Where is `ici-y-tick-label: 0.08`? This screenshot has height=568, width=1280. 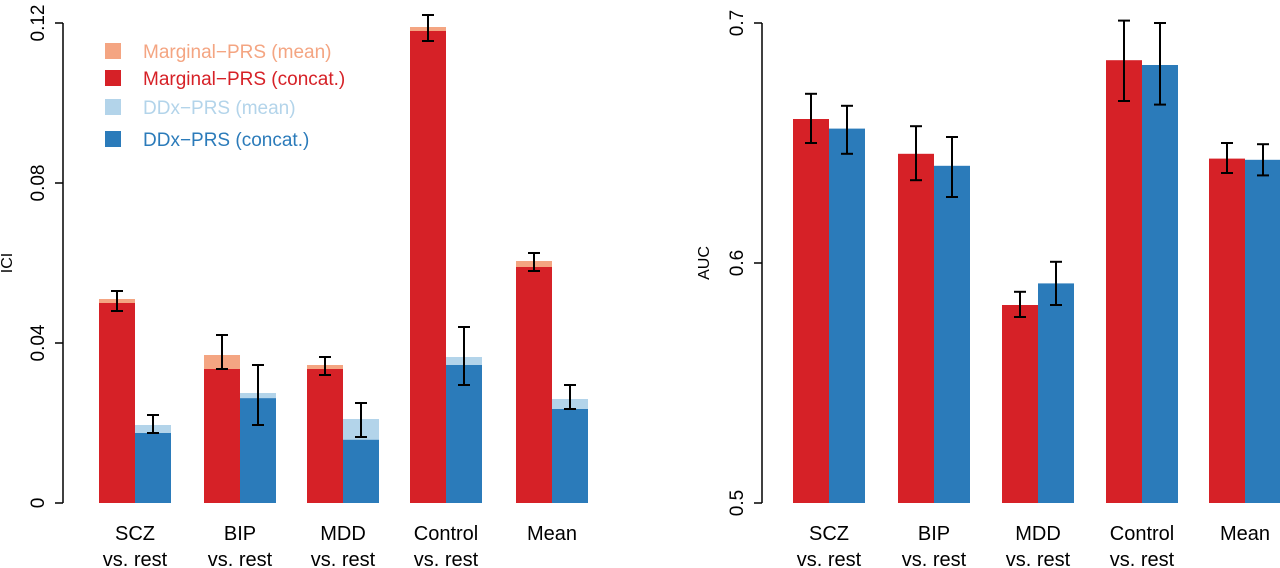
ici-y-tick-label: 0.08 is located at coordinates (38, 183).